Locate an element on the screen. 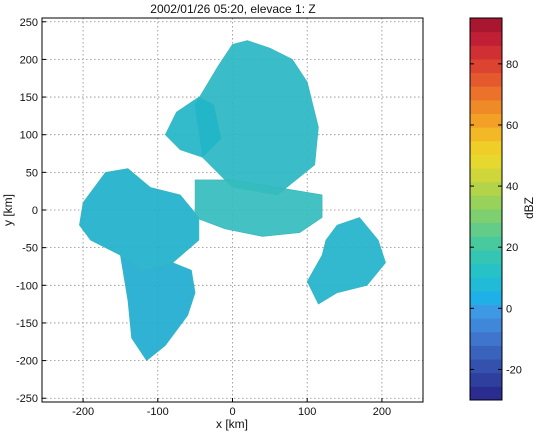 The height and width of the screenshot is (432, 538). colorbar-label: dBZ is located at coordinates (529, 208).